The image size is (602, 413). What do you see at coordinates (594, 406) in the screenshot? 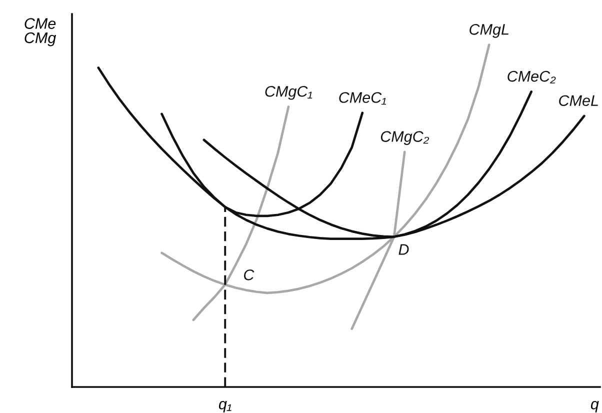
I see `x-tick-label: q` at bounding box center [594, 406].